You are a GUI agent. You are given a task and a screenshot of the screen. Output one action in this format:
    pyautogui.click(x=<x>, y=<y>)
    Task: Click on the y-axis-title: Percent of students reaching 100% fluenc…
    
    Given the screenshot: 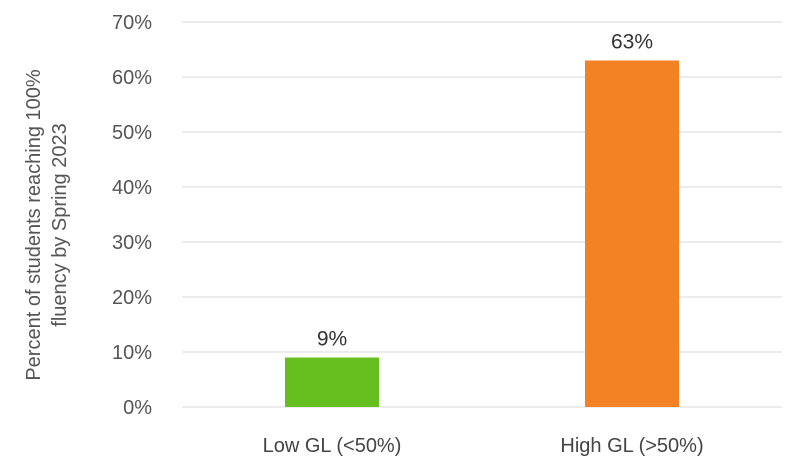 What is the action you would take?
    pyautogui.click(x=47, y=225)
    